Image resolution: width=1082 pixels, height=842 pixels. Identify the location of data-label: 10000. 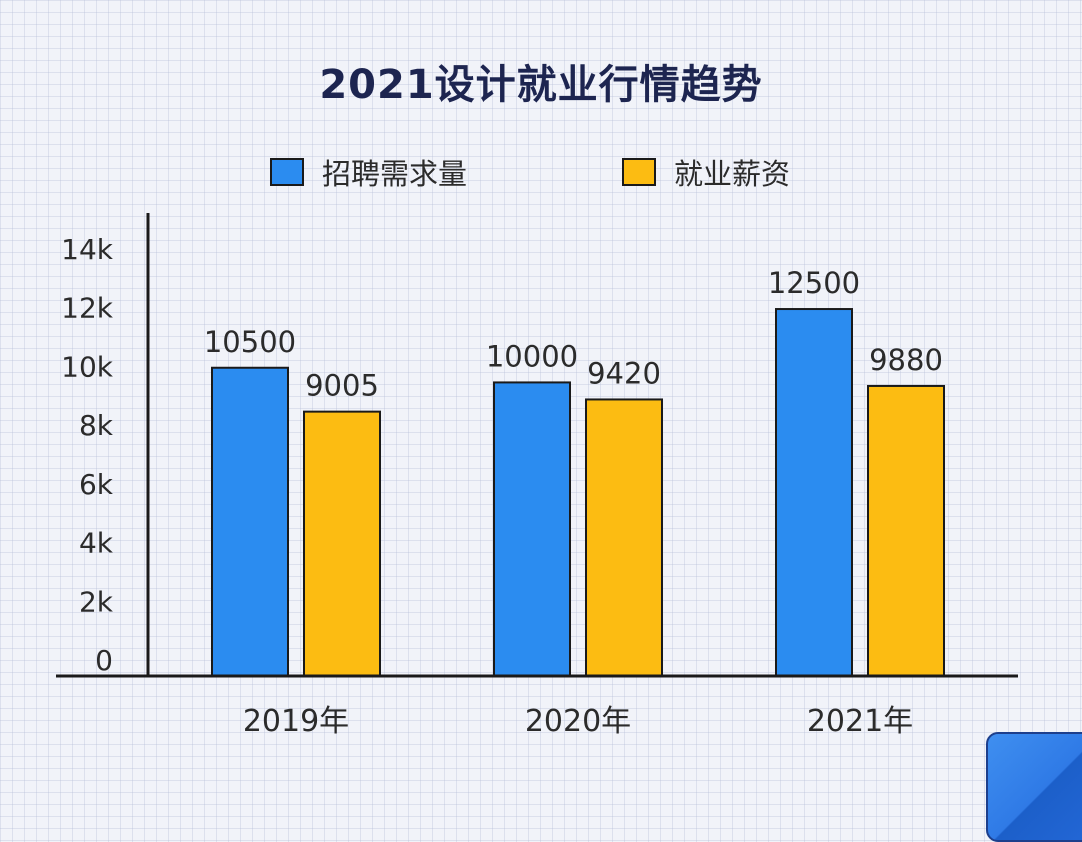
(532, 356).